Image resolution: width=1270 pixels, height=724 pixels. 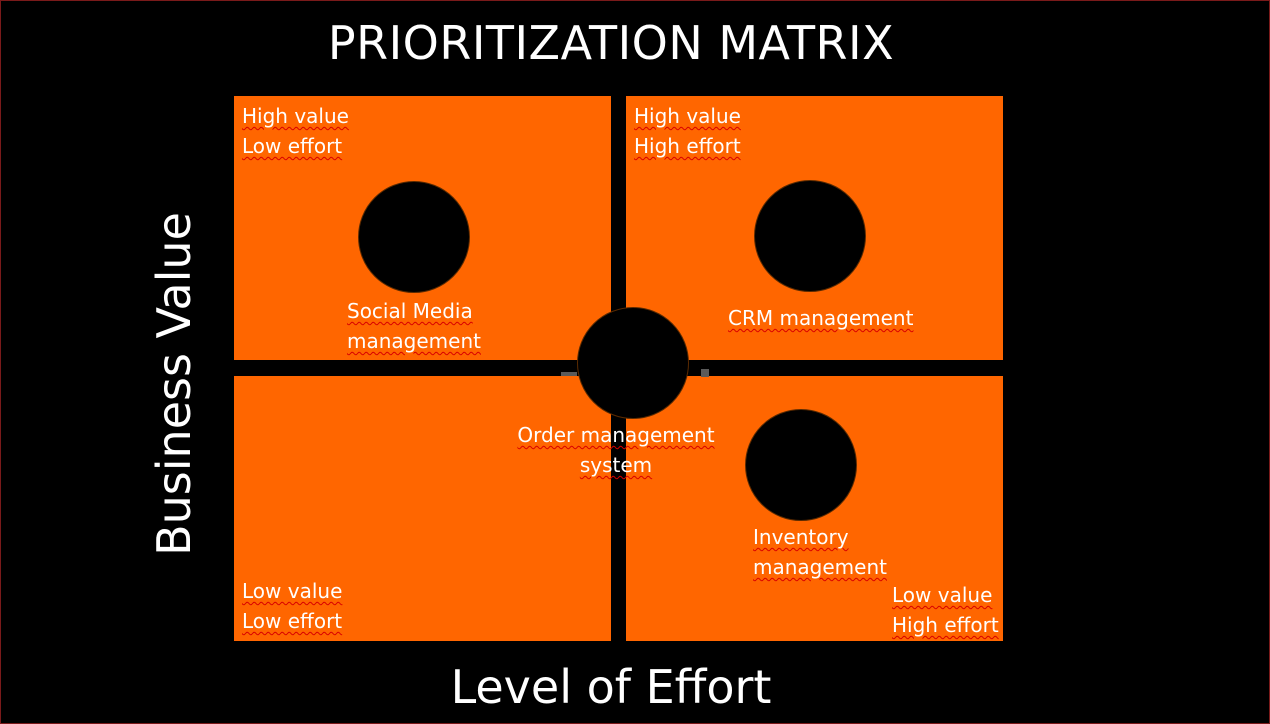 I want to click on item-marker-crm, so click(x=810, y=236).